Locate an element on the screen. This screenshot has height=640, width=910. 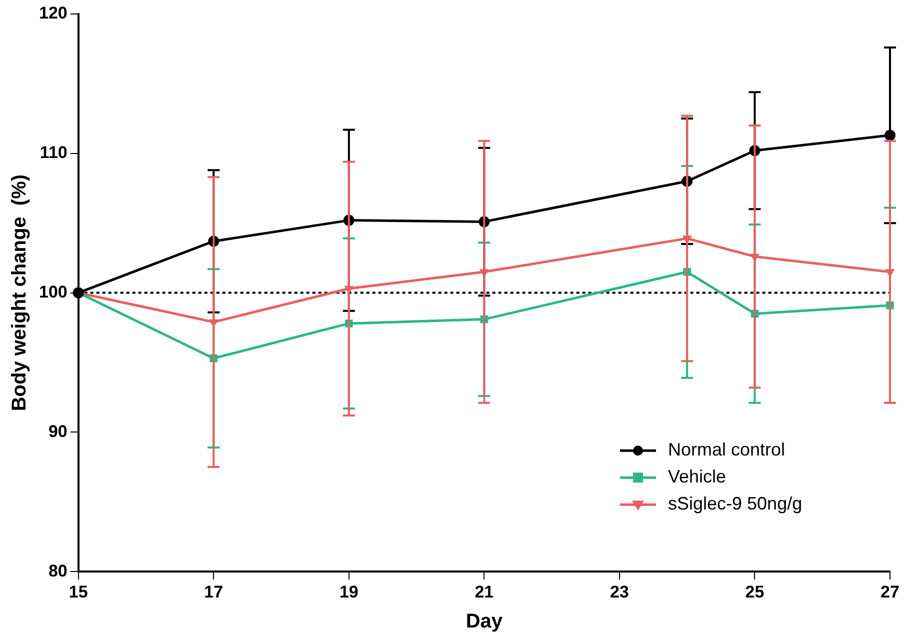
x-tick-label: 25 is located at coordinates (754, 592).